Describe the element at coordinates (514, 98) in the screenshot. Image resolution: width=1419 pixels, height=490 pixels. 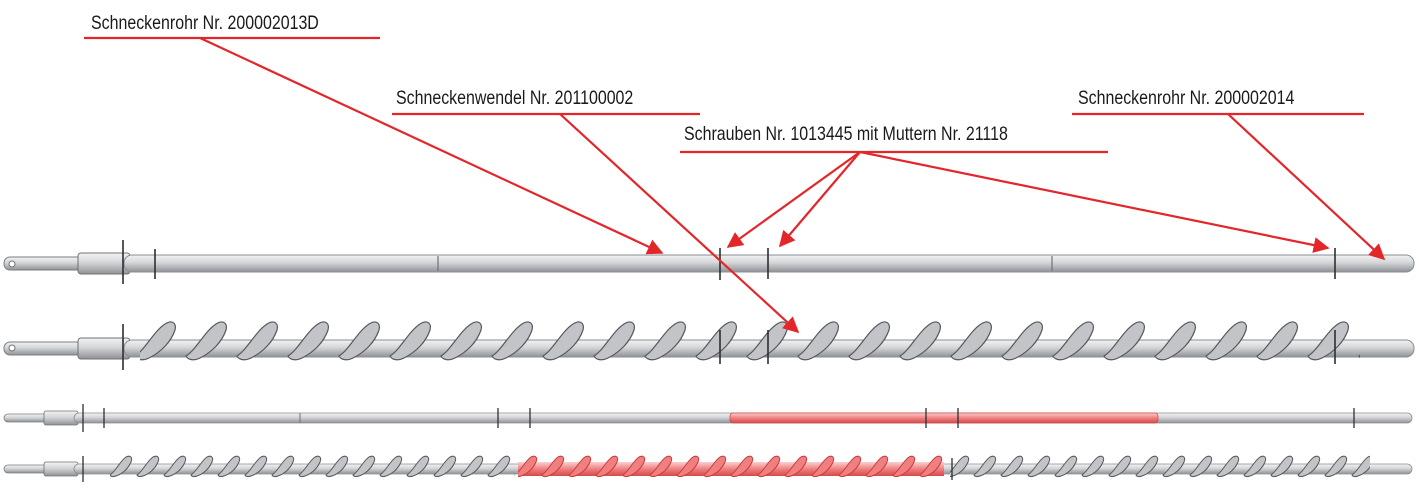
I see `label-flight-text: Schneckenwendel Nr. 201100002` at that location.